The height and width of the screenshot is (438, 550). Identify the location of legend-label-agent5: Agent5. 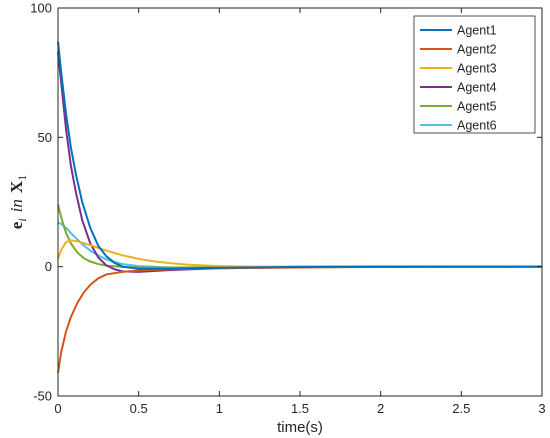
(477, 107).